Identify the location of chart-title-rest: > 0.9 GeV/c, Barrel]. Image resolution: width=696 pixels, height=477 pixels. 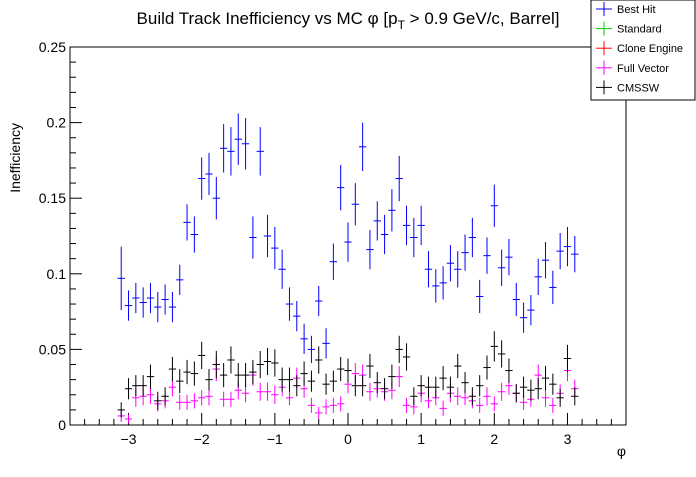
(482, 18).